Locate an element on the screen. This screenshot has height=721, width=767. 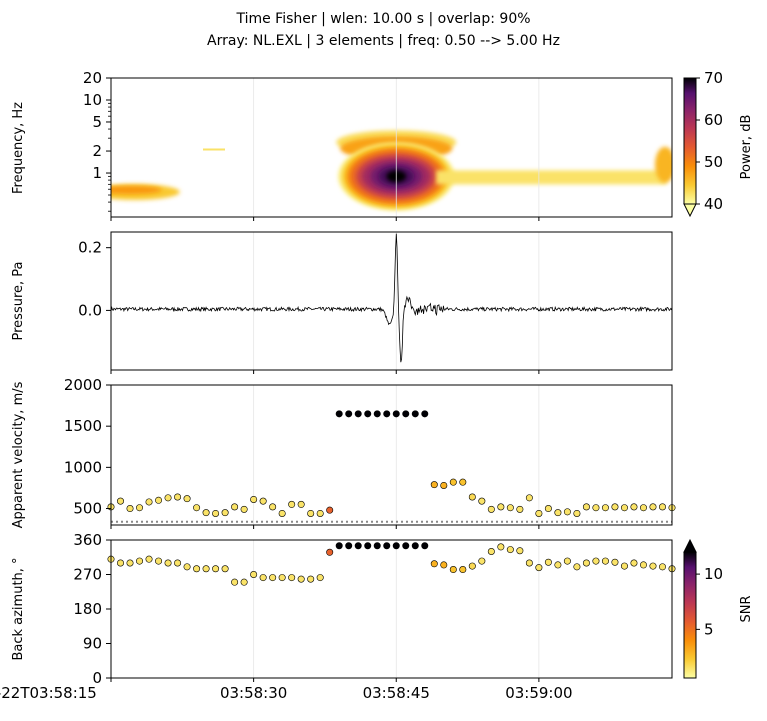
y-tick-label: 2 is located at coordinates (97, 151).